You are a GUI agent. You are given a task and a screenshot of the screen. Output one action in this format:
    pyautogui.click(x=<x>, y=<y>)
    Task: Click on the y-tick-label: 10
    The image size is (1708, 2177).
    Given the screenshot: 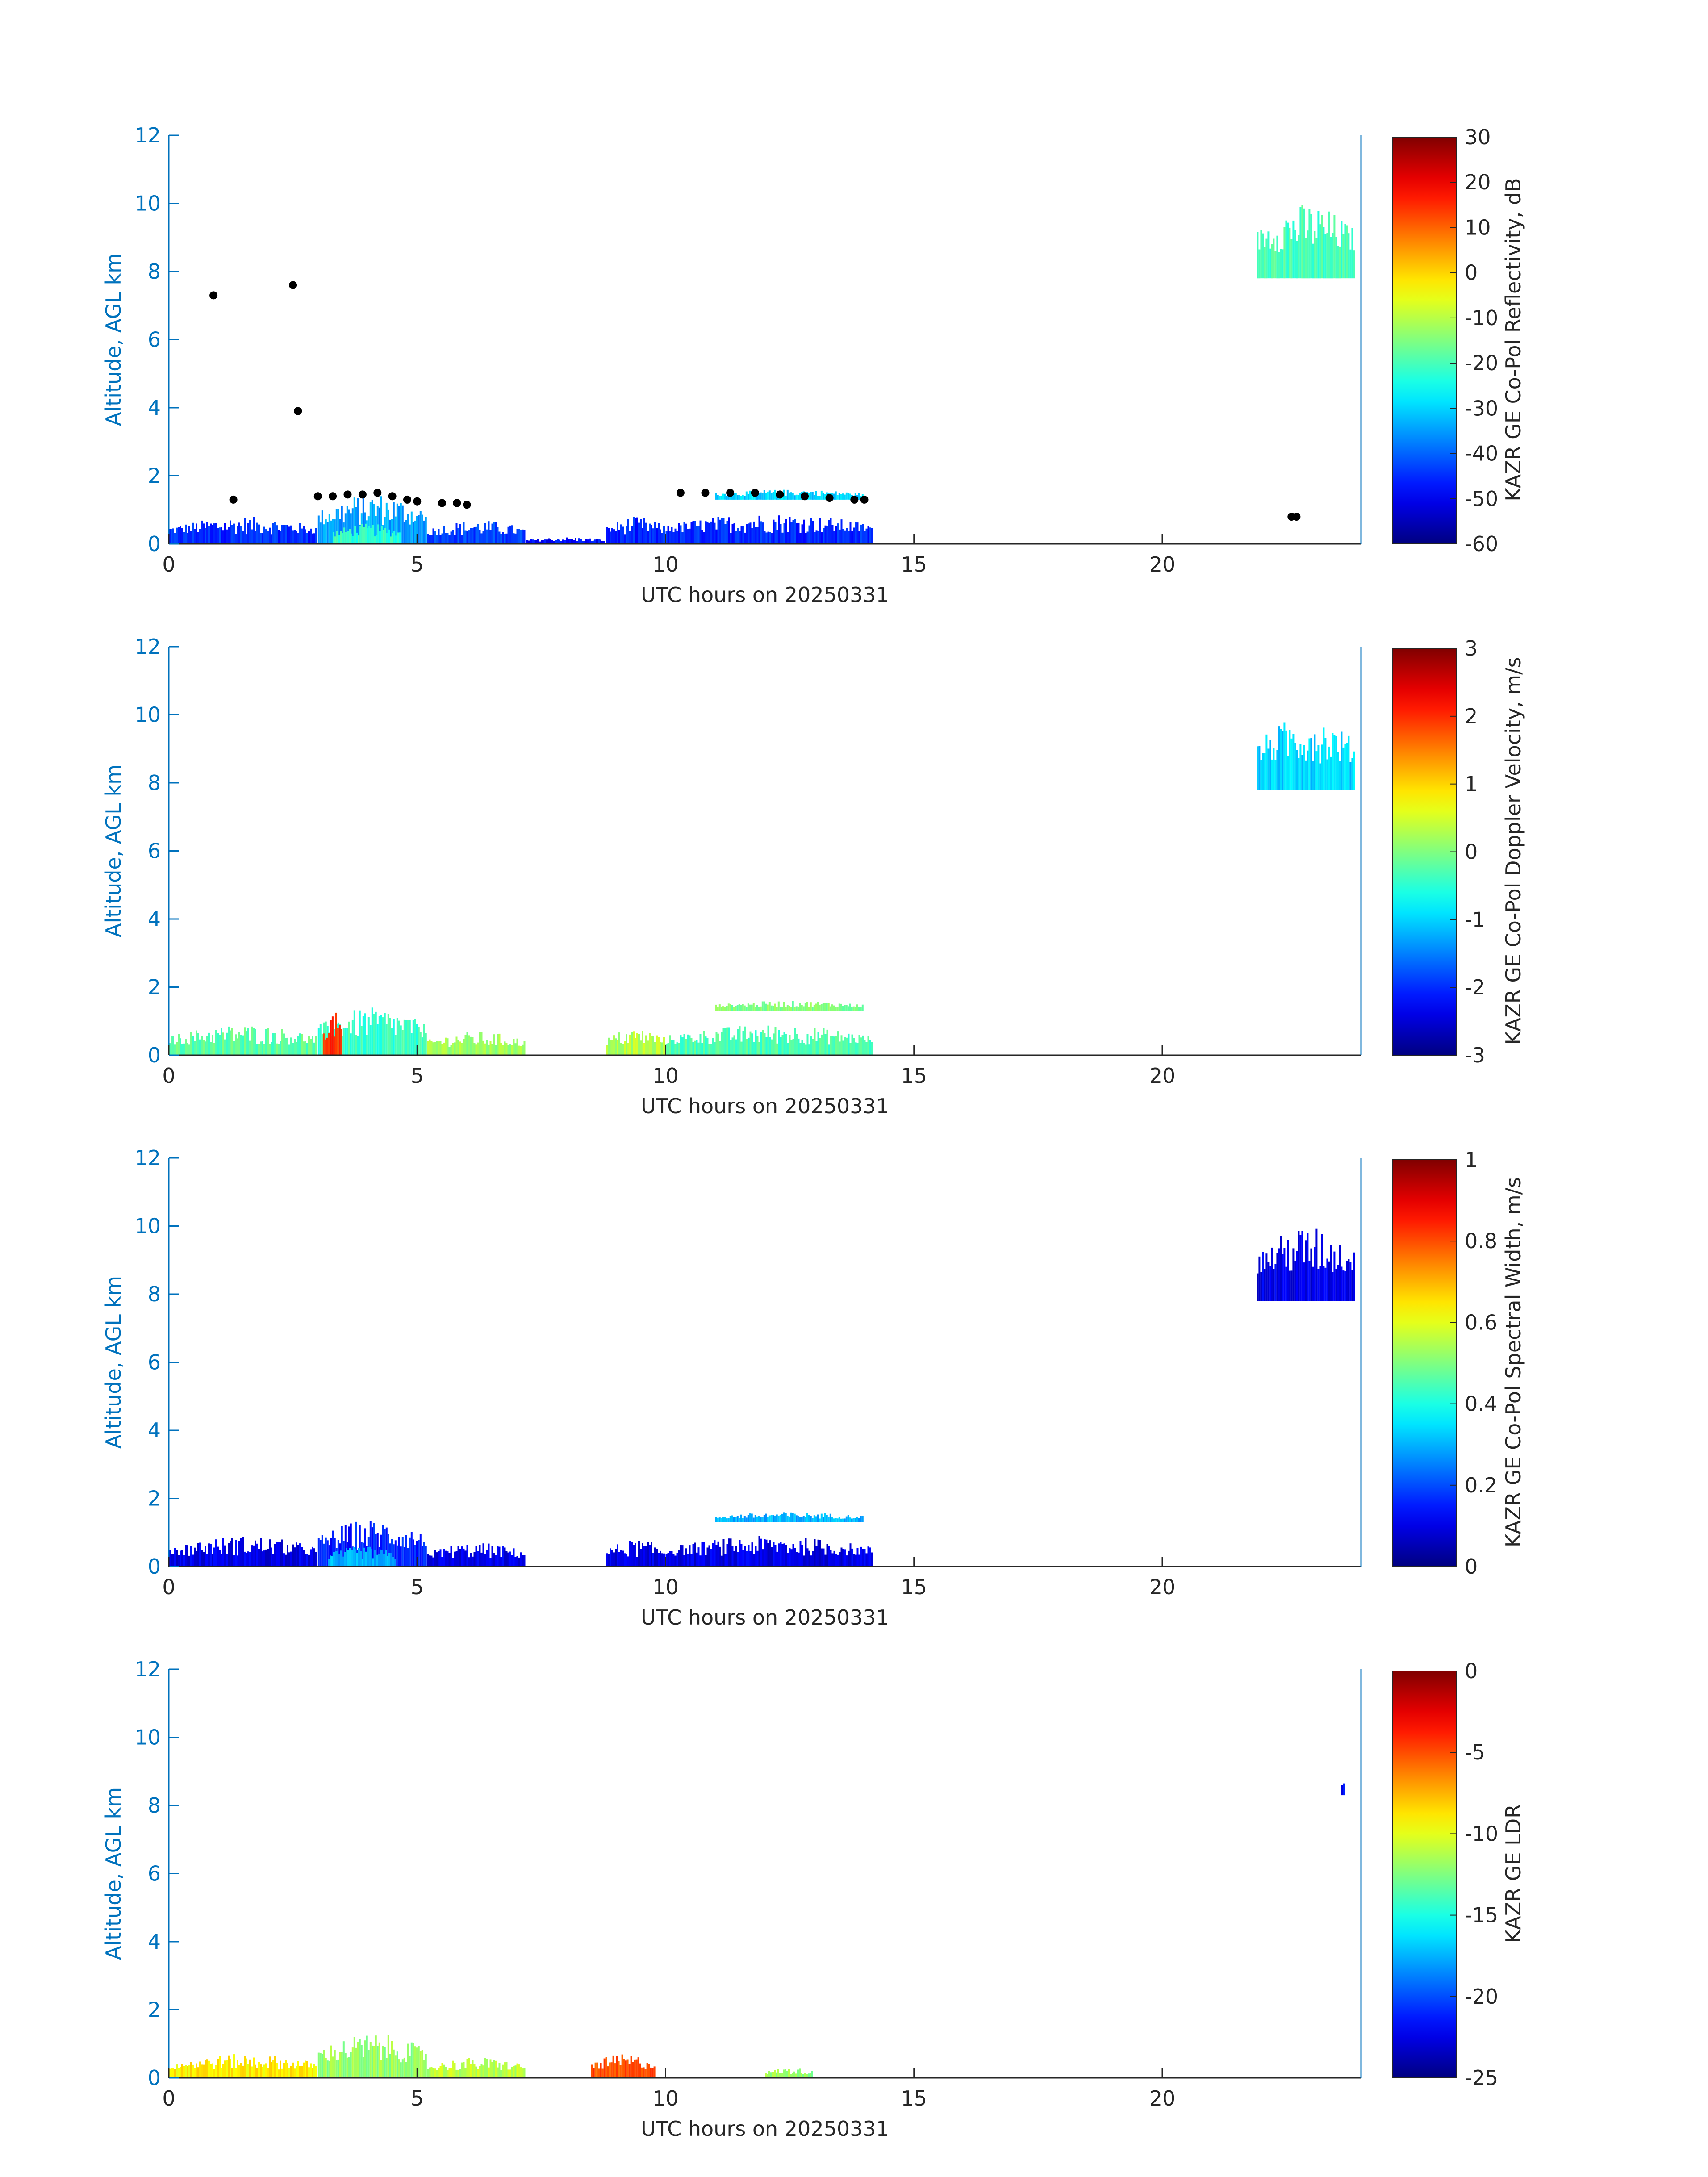 What is the action you would take?
    pyautogui.click(x=147, y=1738)
    